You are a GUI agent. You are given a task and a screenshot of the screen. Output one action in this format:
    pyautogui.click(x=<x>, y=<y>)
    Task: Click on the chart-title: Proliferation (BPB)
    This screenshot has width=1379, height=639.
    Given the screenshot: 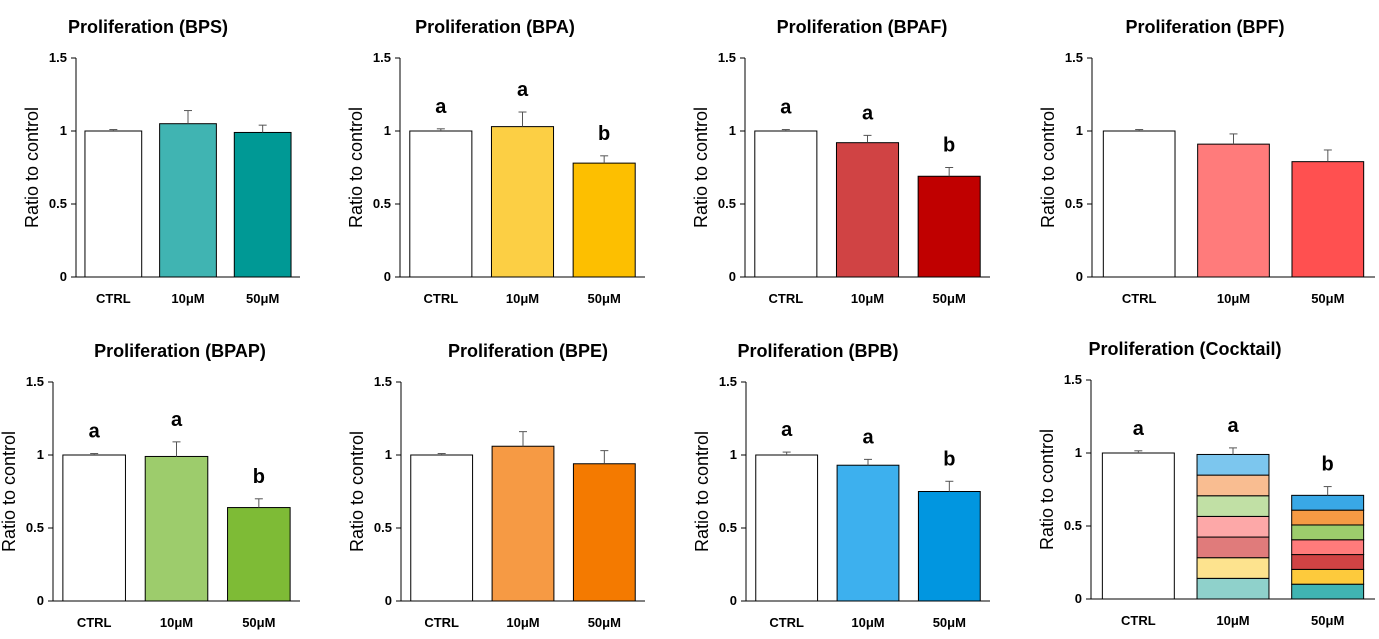 What is the action you would take?
    pyautogui.click(x=817, y=351)
    